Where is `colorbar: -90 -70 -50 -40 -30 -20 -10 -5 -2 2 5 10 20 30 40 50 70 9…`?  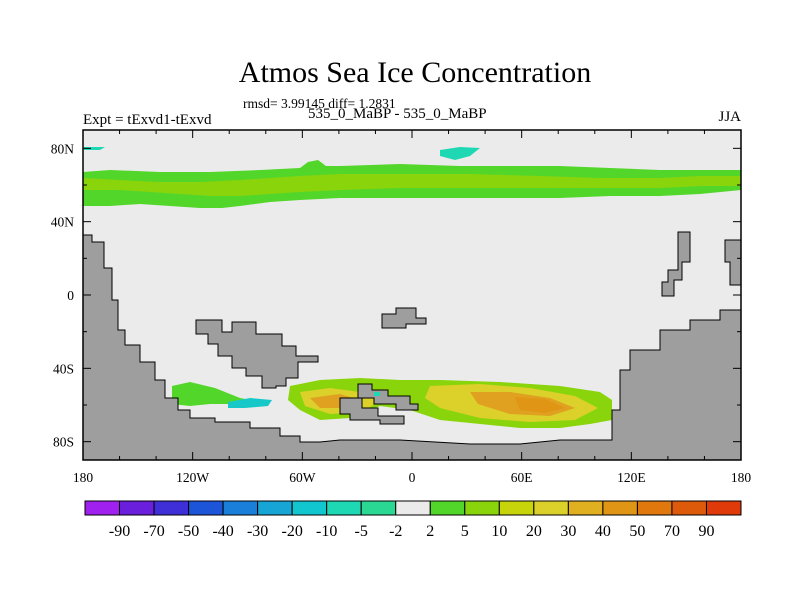 colorbar: -90 -70 -50 -40 -30 -20 -10 -5 -2 2 5 10 20 30 40 50 70 9… is located at coordinates (413, 520).